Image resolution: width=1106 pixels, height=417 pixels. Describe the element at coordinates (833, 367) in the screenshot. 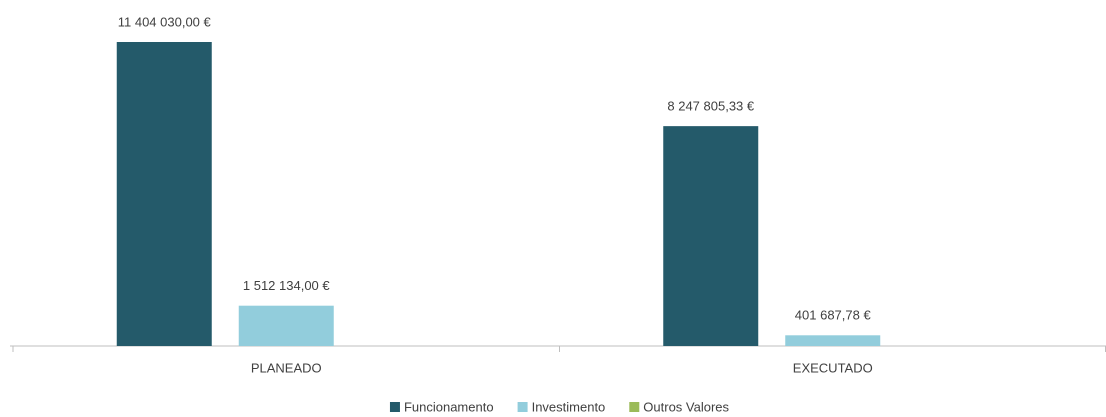

I see `x-tick-label: EXECUTADO` at that location.